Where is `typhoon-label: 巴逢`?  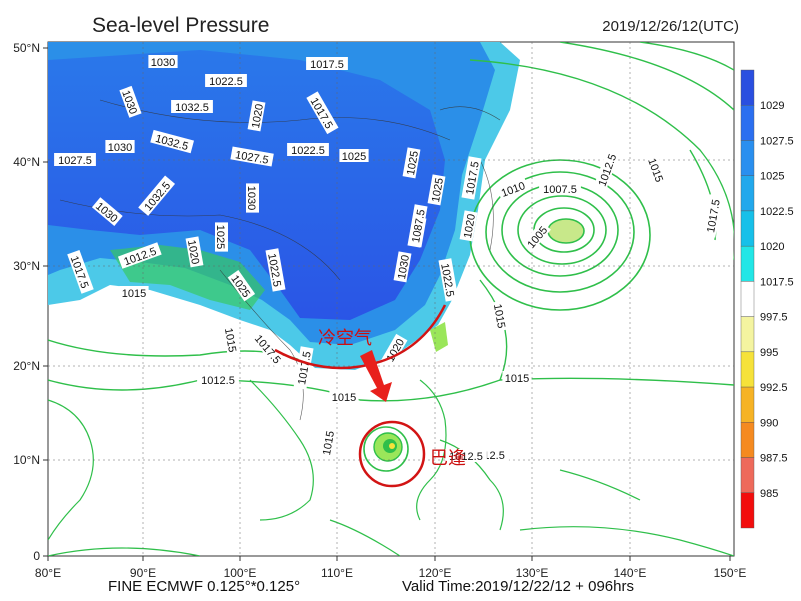 typhoon-label: 巴逢 is located at coordinates (448, 458).